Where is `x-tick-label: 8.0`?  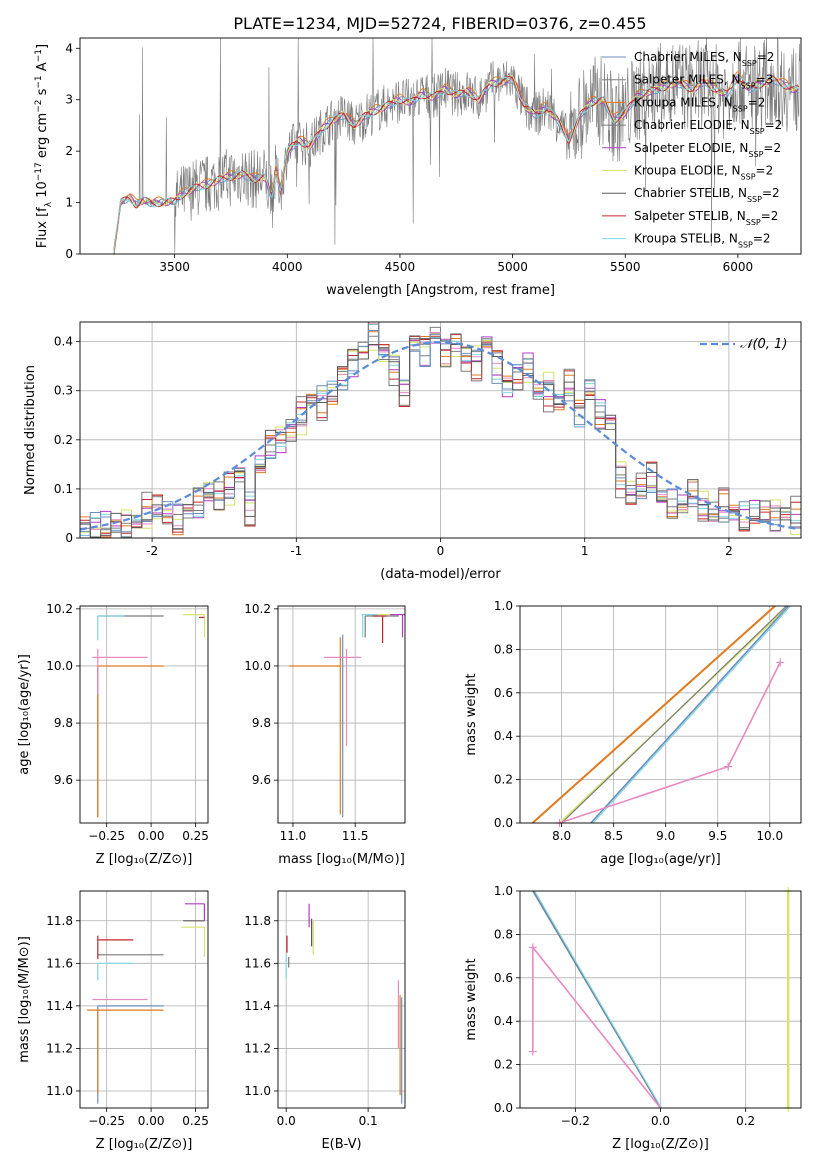 x-tick-label: 8.0 is located at coordinates (561, 836).